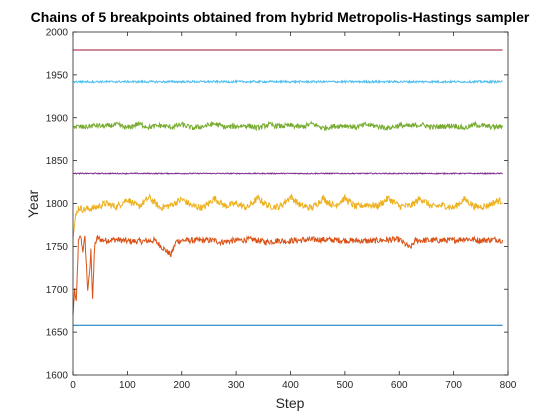  I want to click on x-tick-label: 700, so click(453, 385).